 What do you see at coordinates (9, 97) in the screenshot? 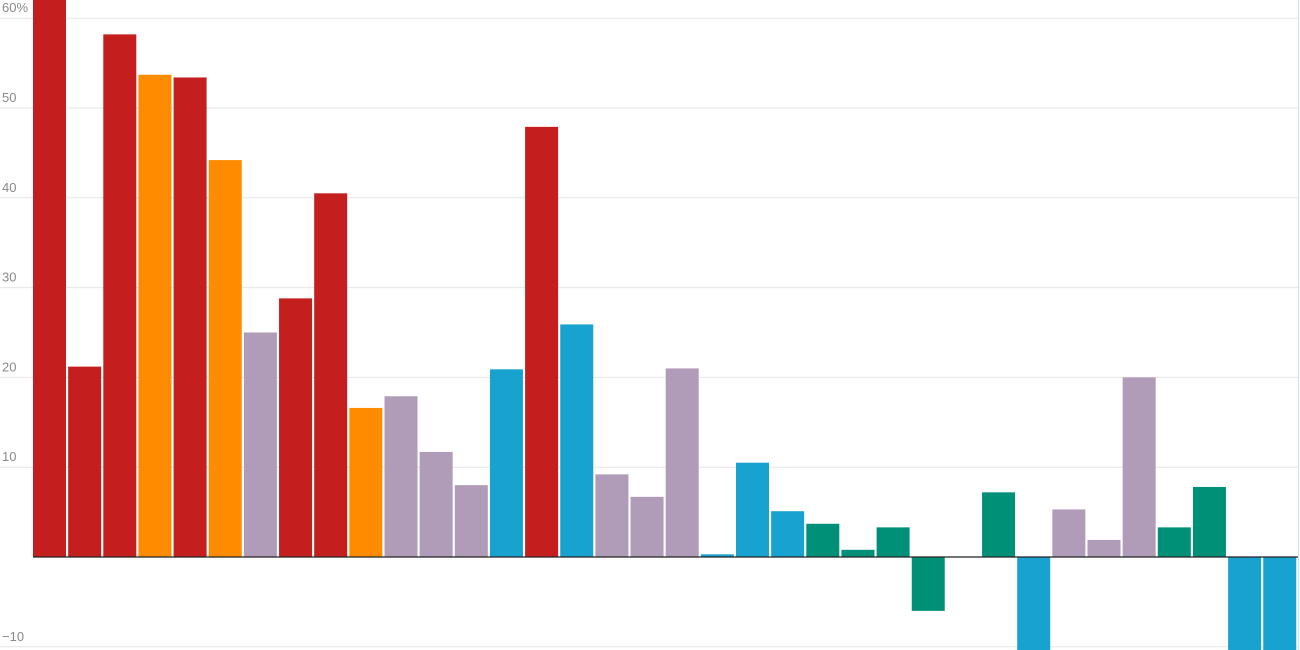
I see `y-tick-label: 50` at bounding box center [9, 97].